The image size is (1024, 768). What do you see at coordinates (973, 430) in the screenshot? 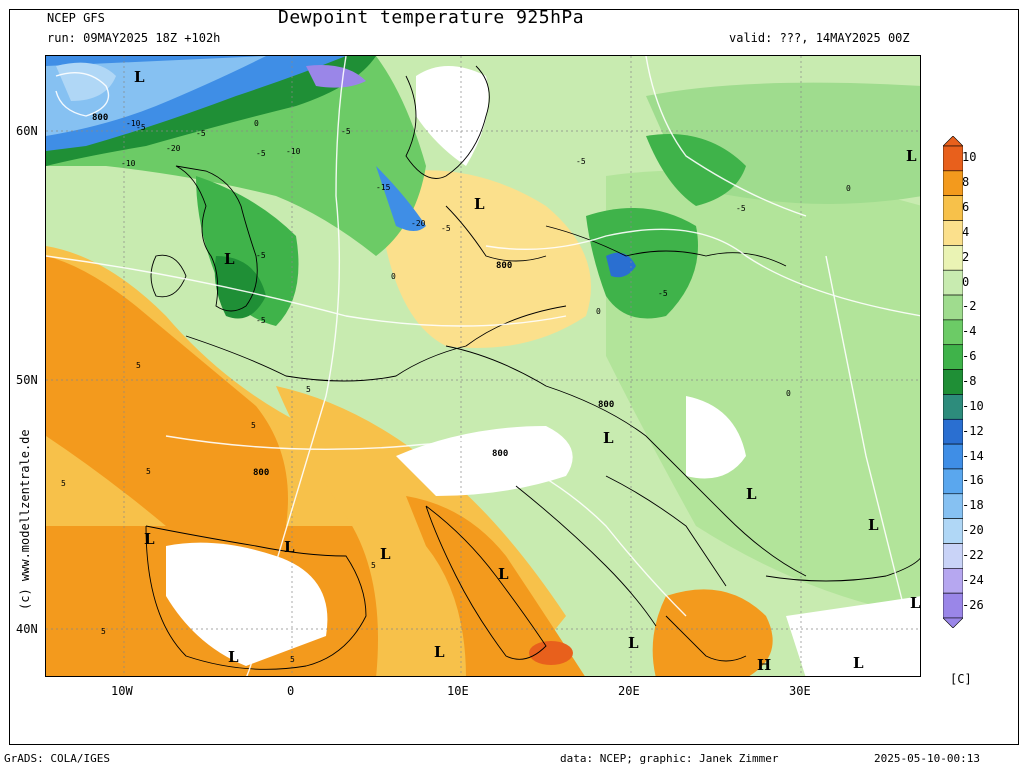
I see `colorbar-tick-label: -12` at bounding box center [973, 430].